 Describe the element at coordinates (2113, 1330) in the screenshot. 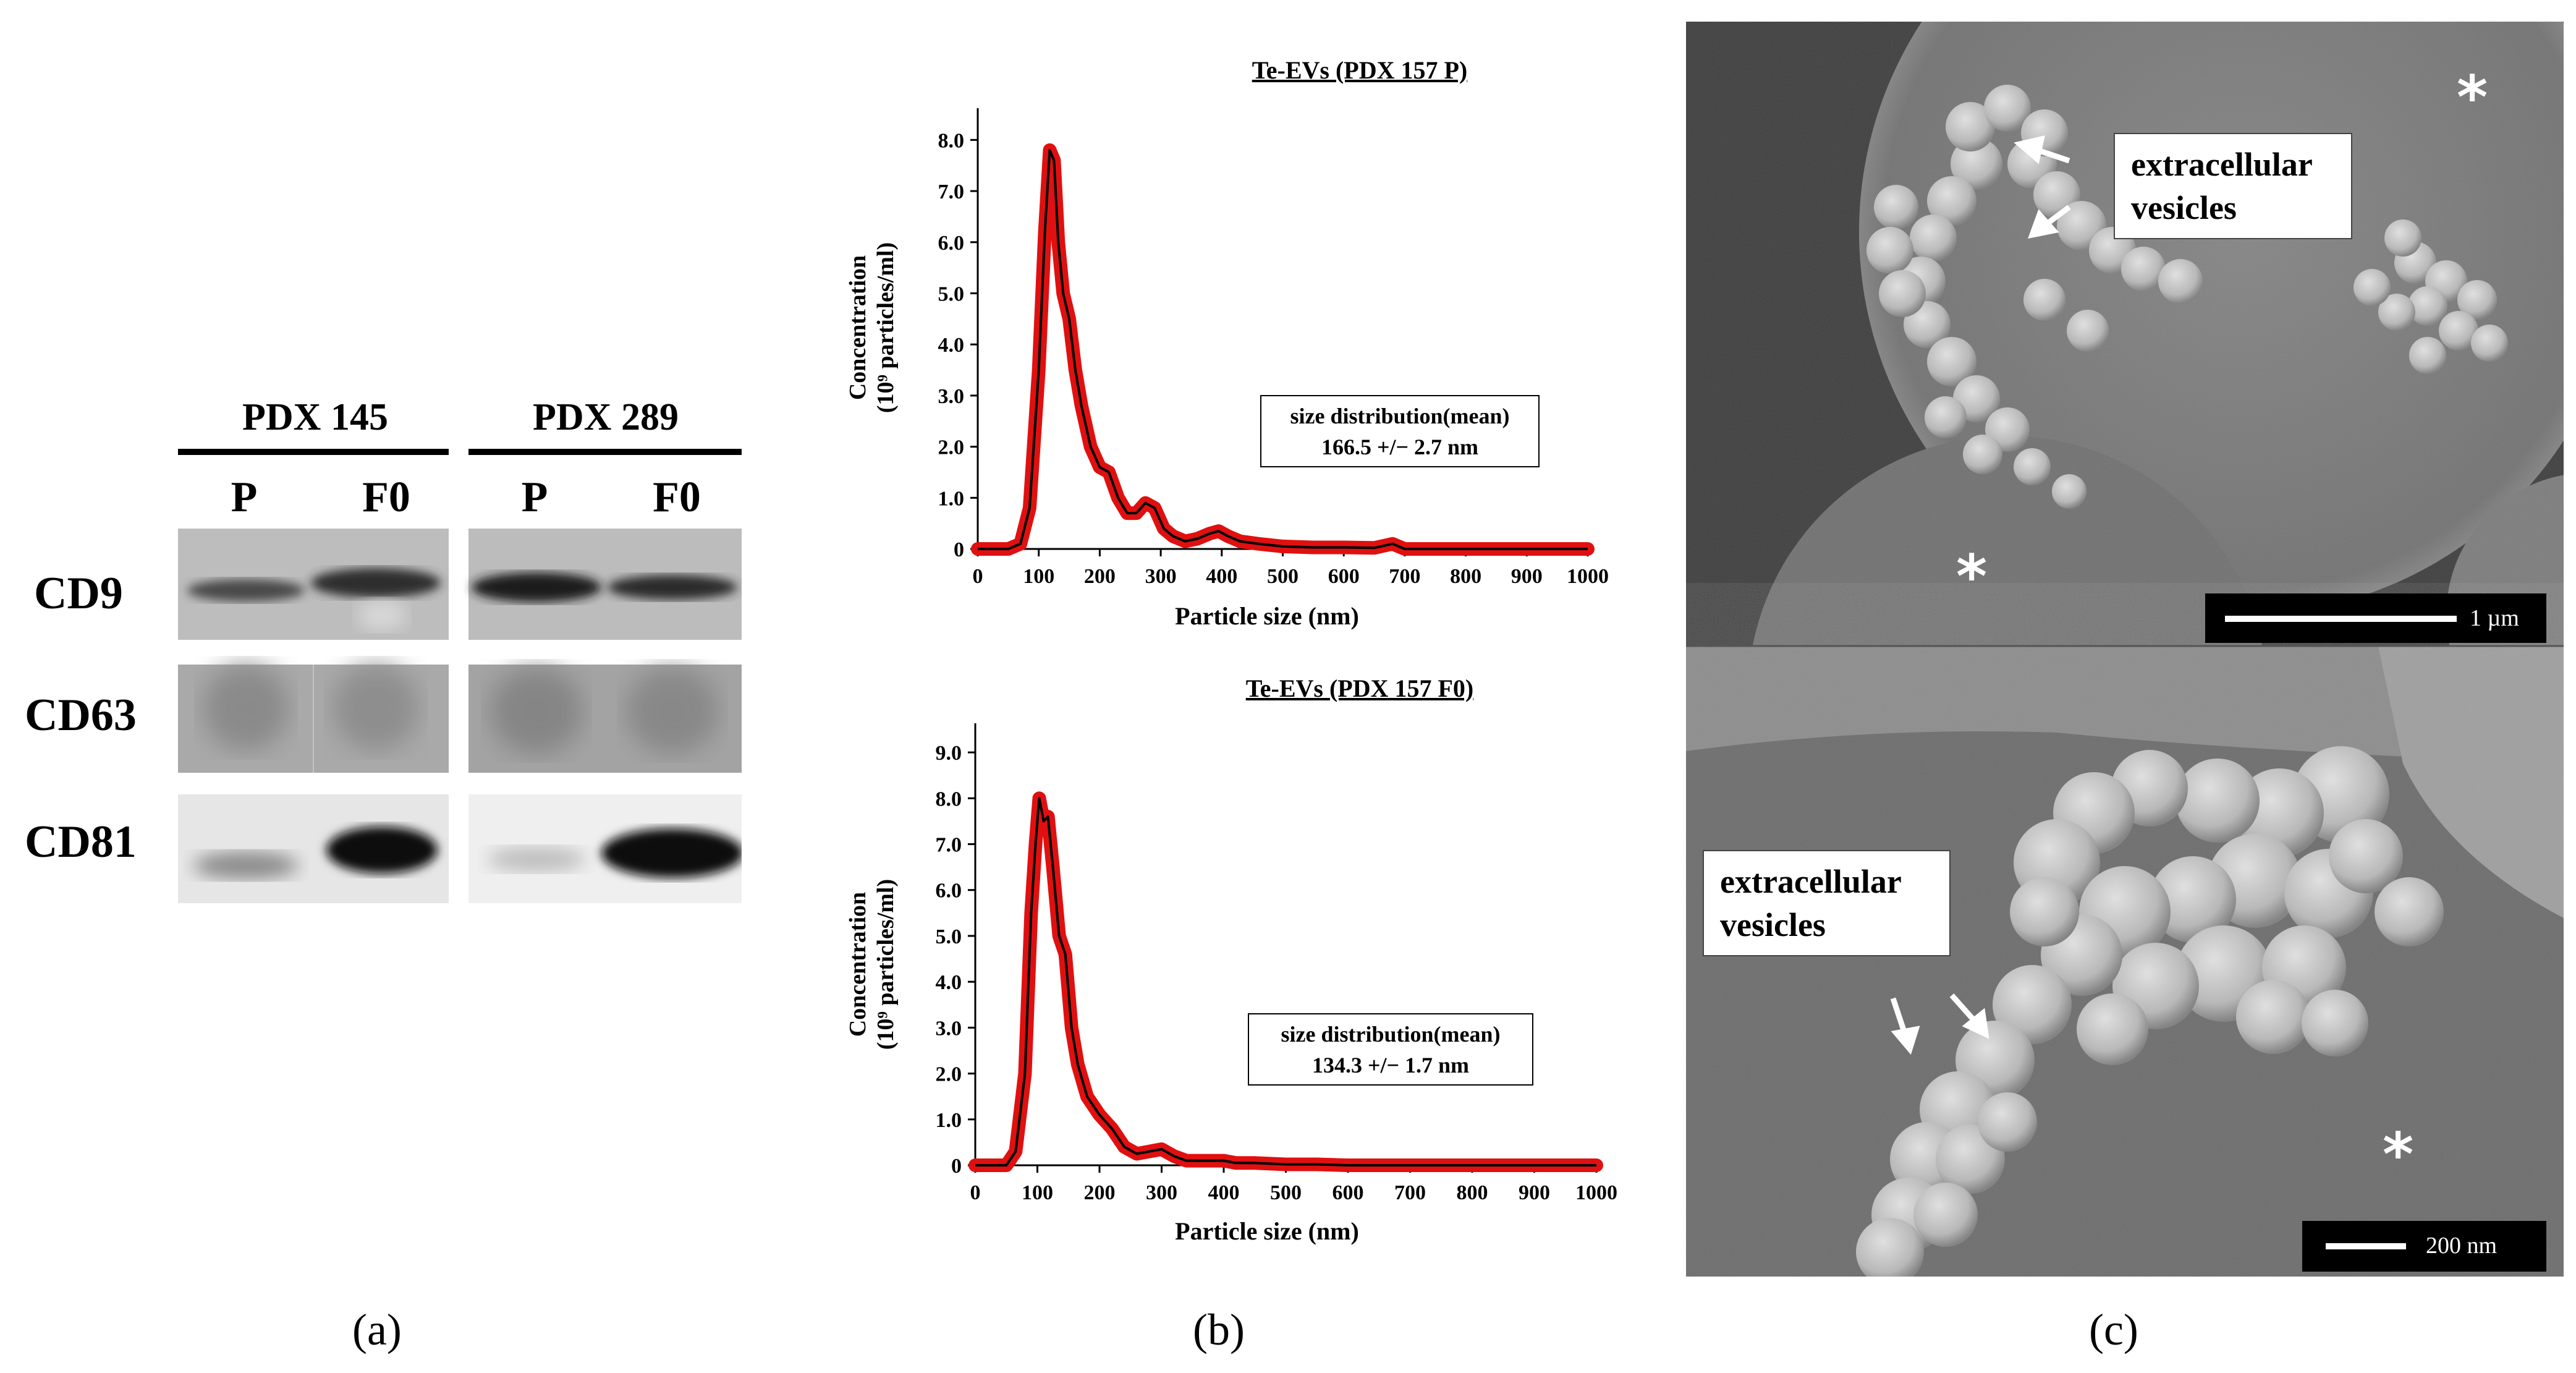

I see `panel-letter-c: (c)` at that location.